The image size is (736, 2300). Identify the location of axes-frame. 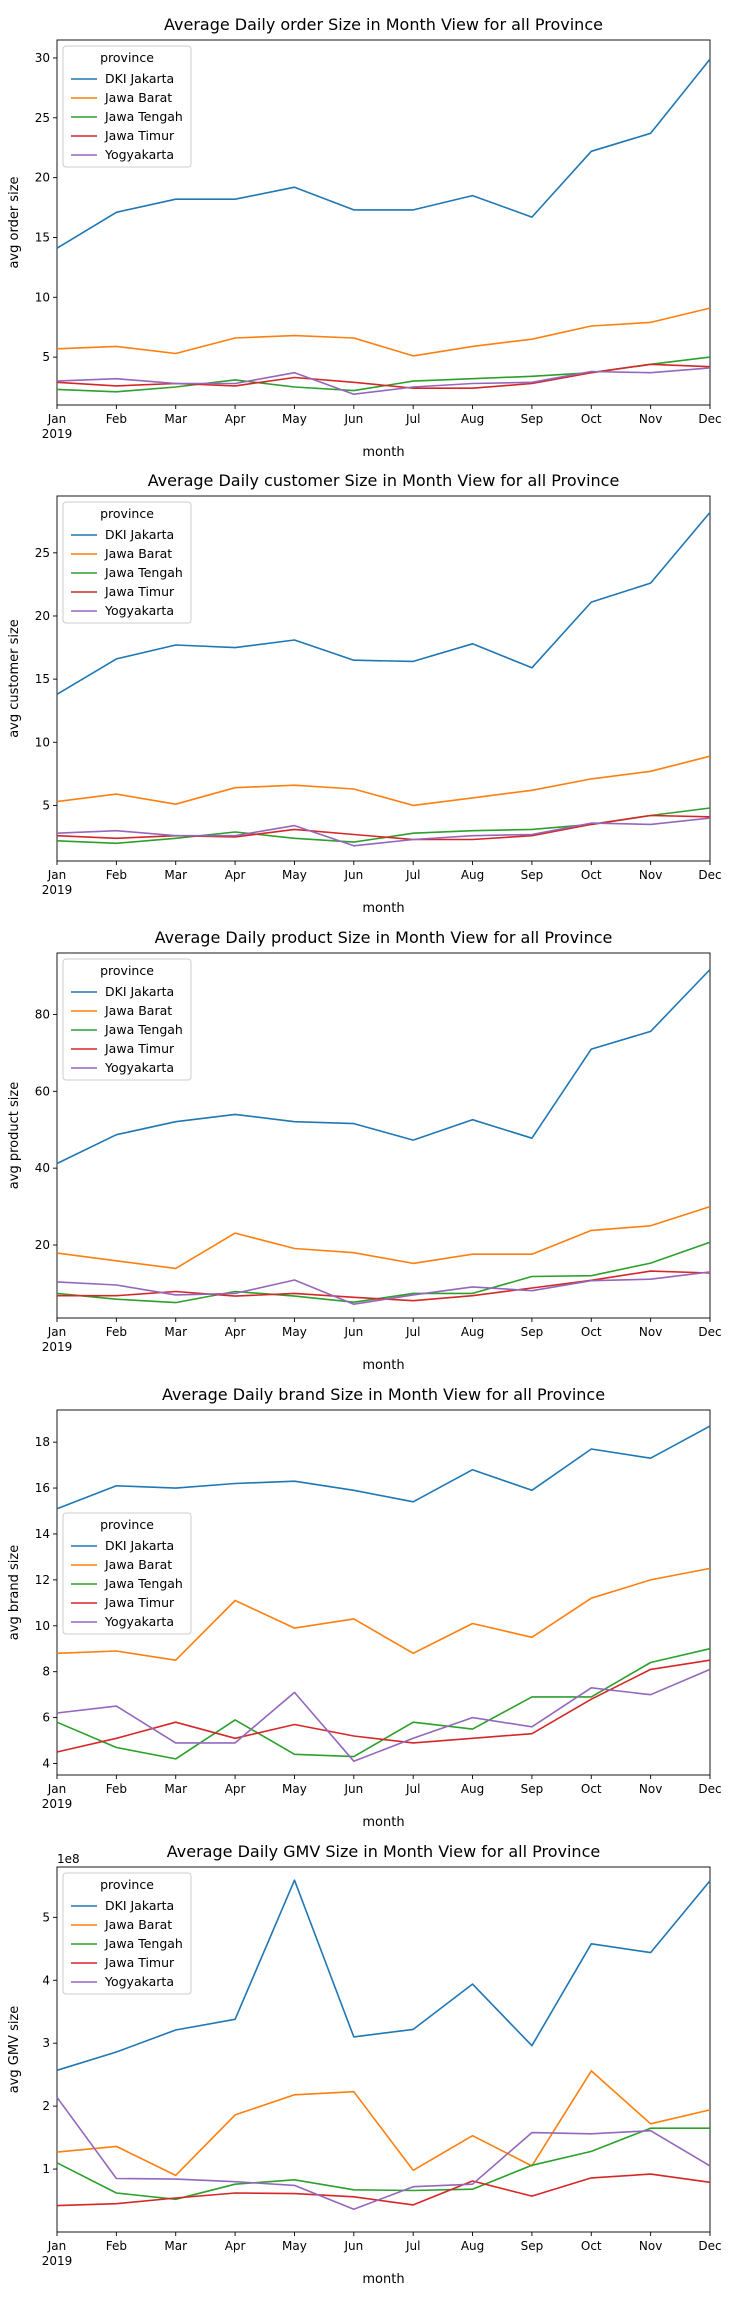
(383, 678).